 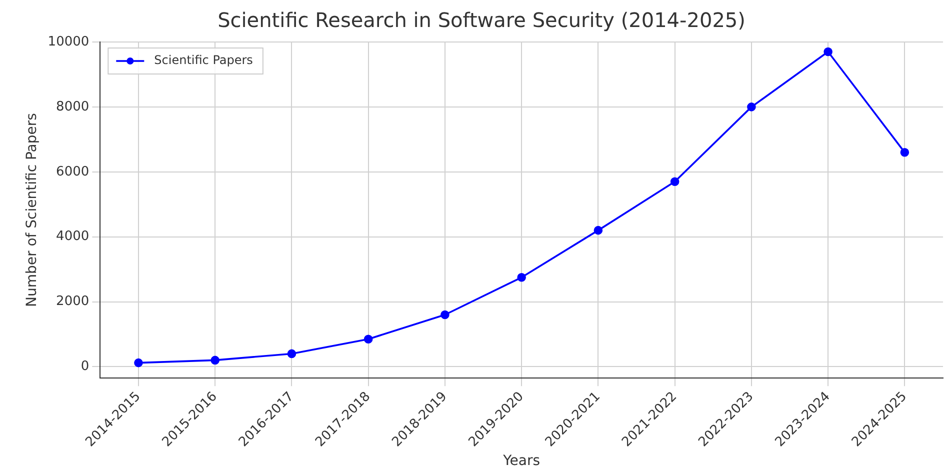 I want to click on y-tick-label: 8000, so click(x=73, y=106).